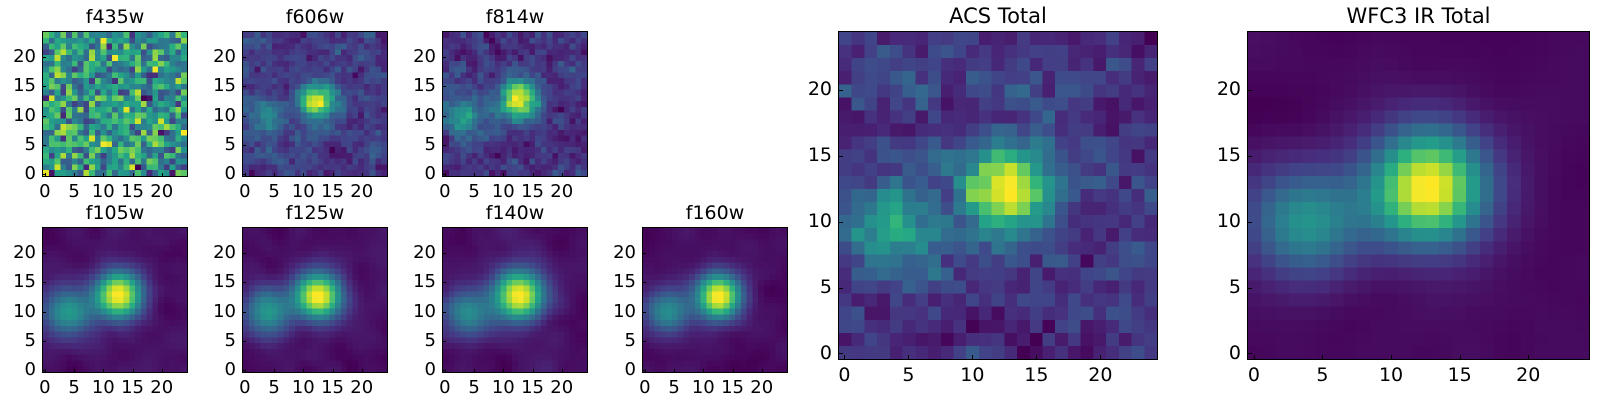 This screenshot has width=1600, height=400. I want to click on panel-title: f140w, so click(515, 213).